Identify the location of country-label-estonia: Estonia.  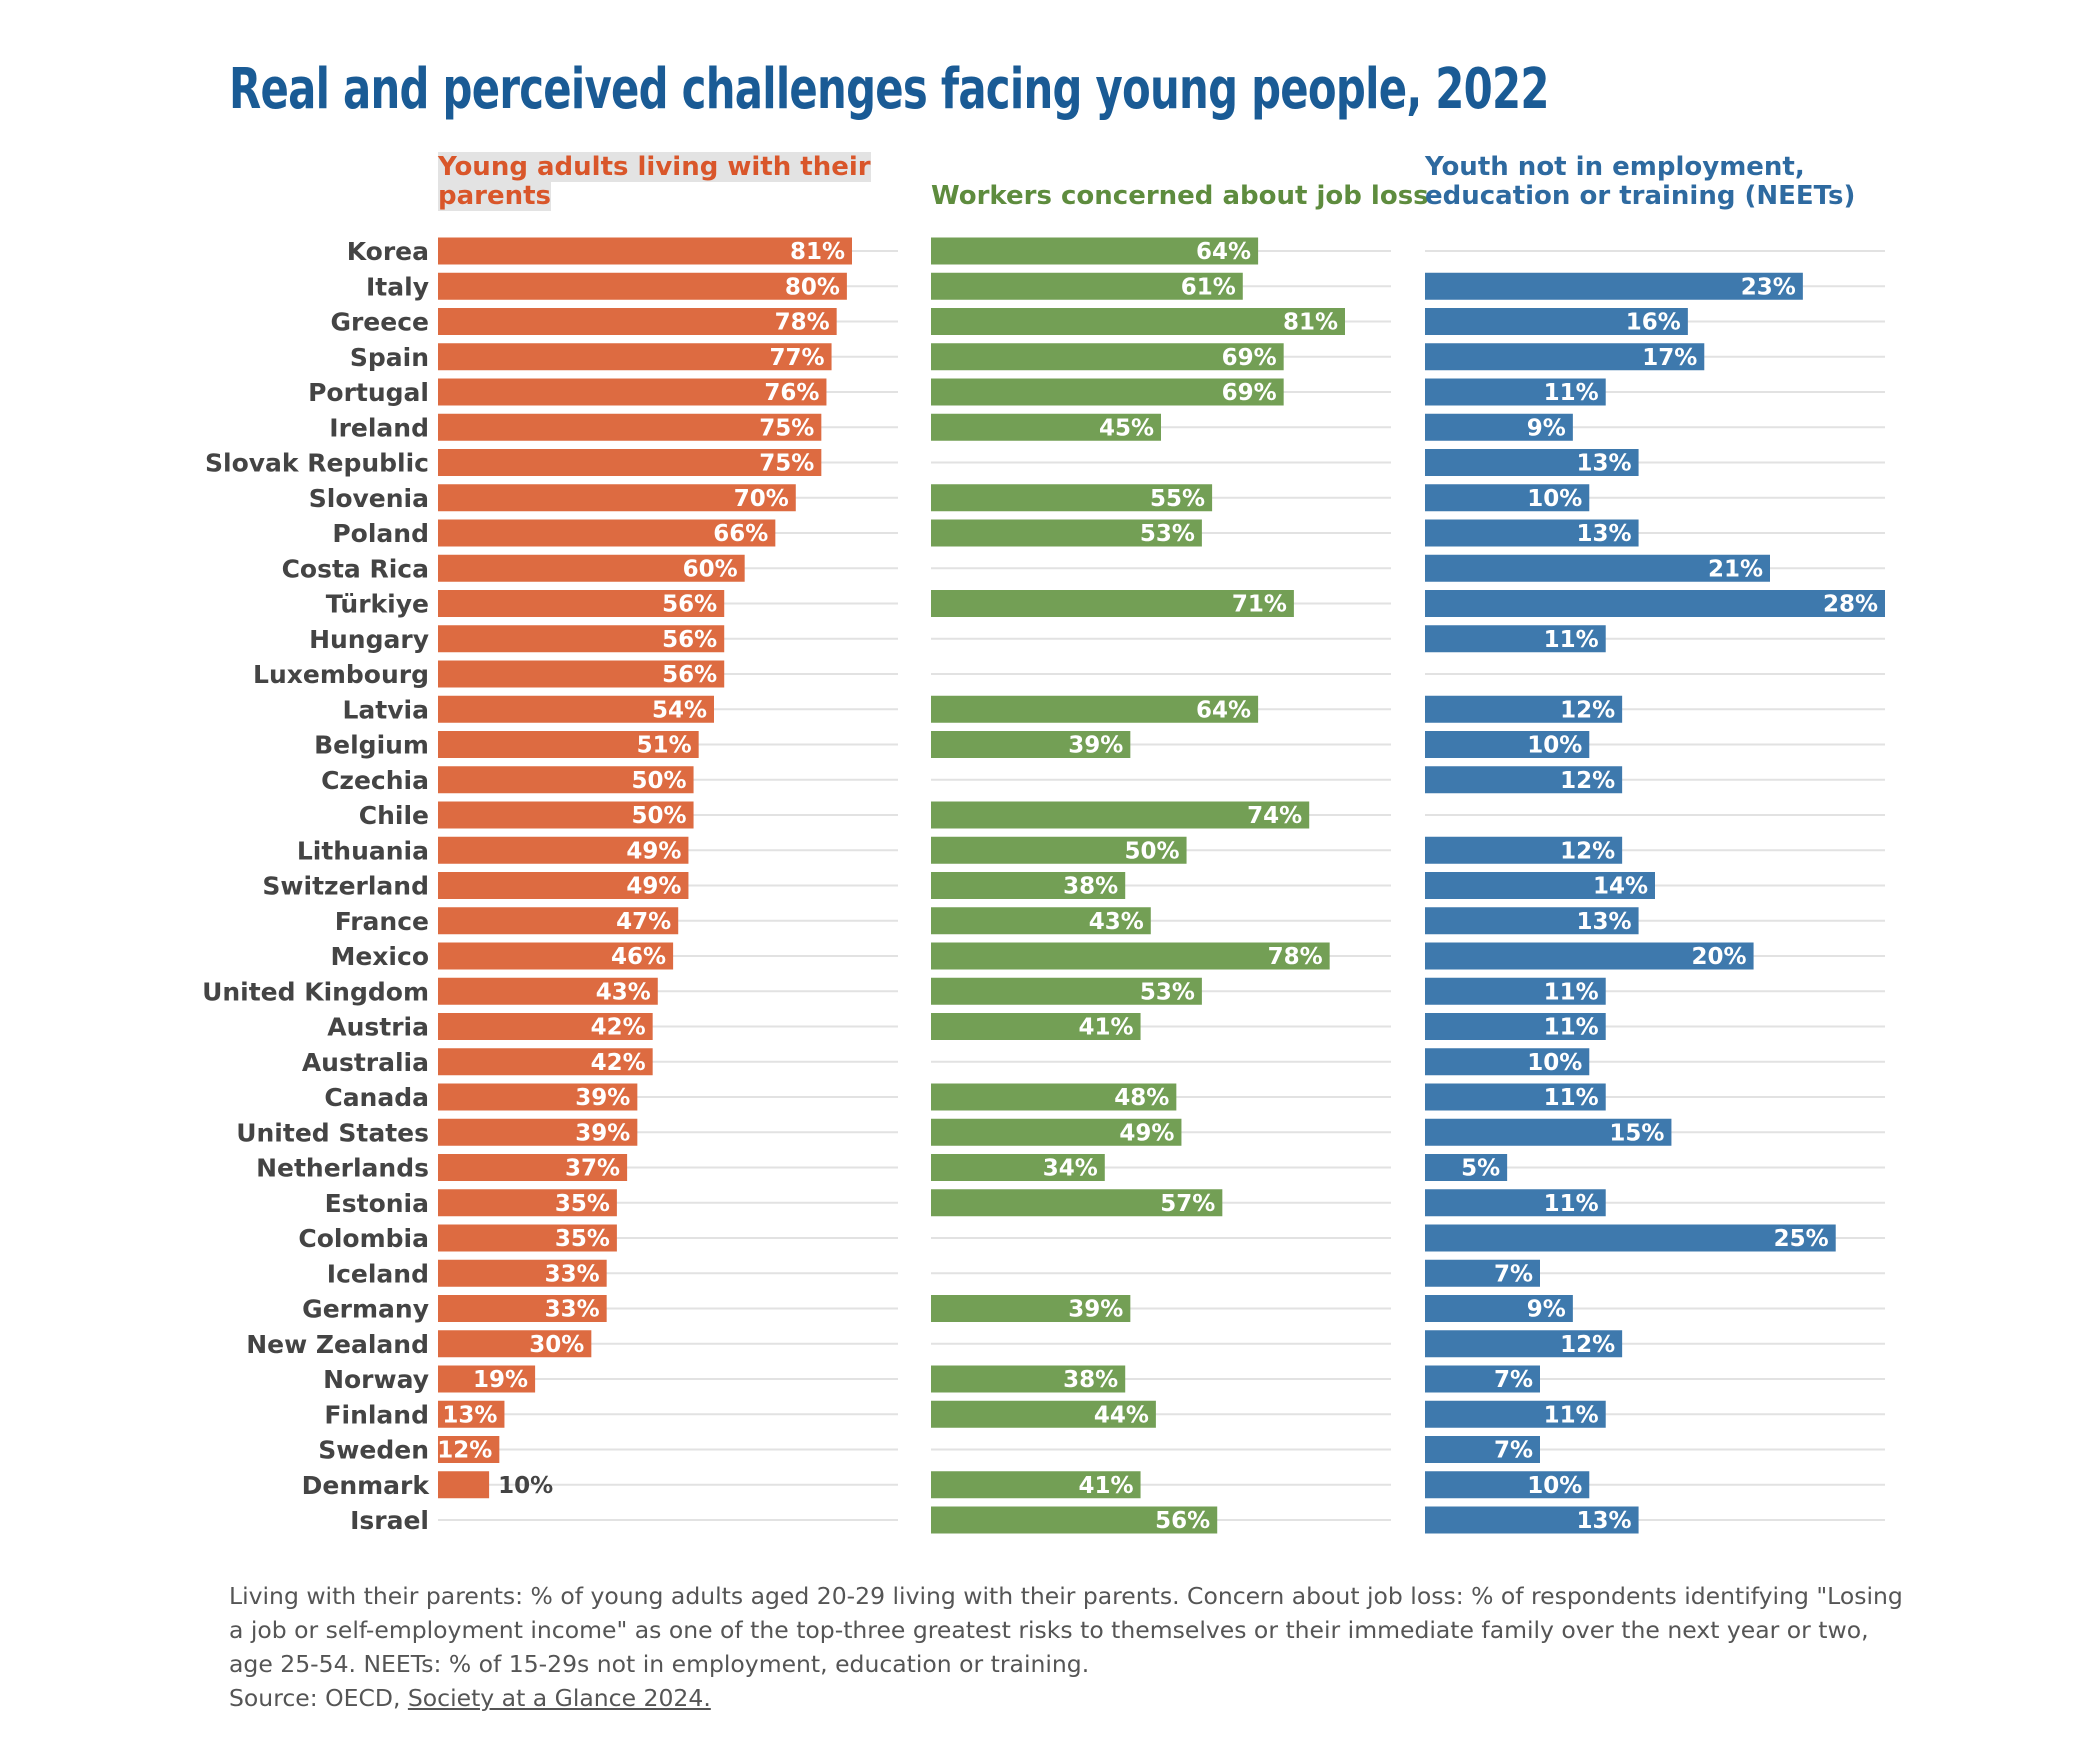
(377, 1203).